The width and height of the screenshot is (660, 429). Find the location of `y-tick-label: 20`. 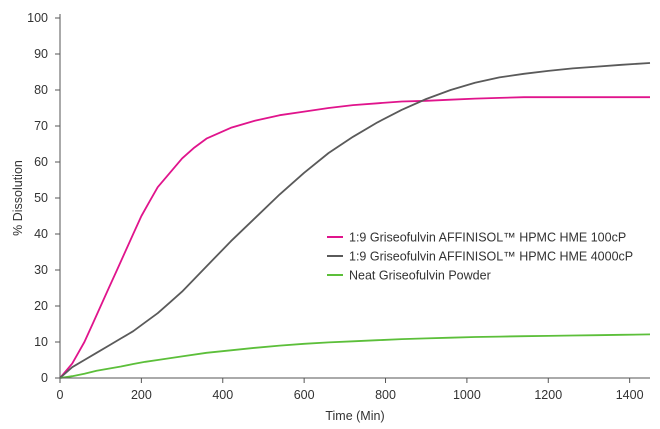

y-tick-label: 20 is located at coordinates (41, 306).